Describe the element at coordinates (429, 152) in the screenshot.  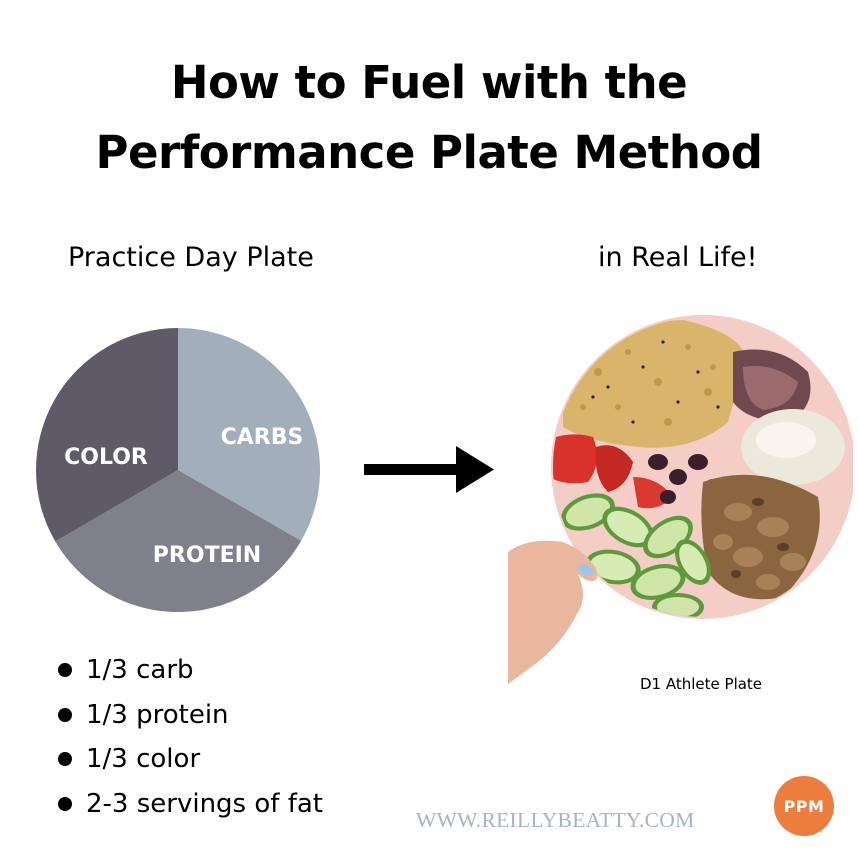
I see `title-line-2: Performance Plate Method` at that location.